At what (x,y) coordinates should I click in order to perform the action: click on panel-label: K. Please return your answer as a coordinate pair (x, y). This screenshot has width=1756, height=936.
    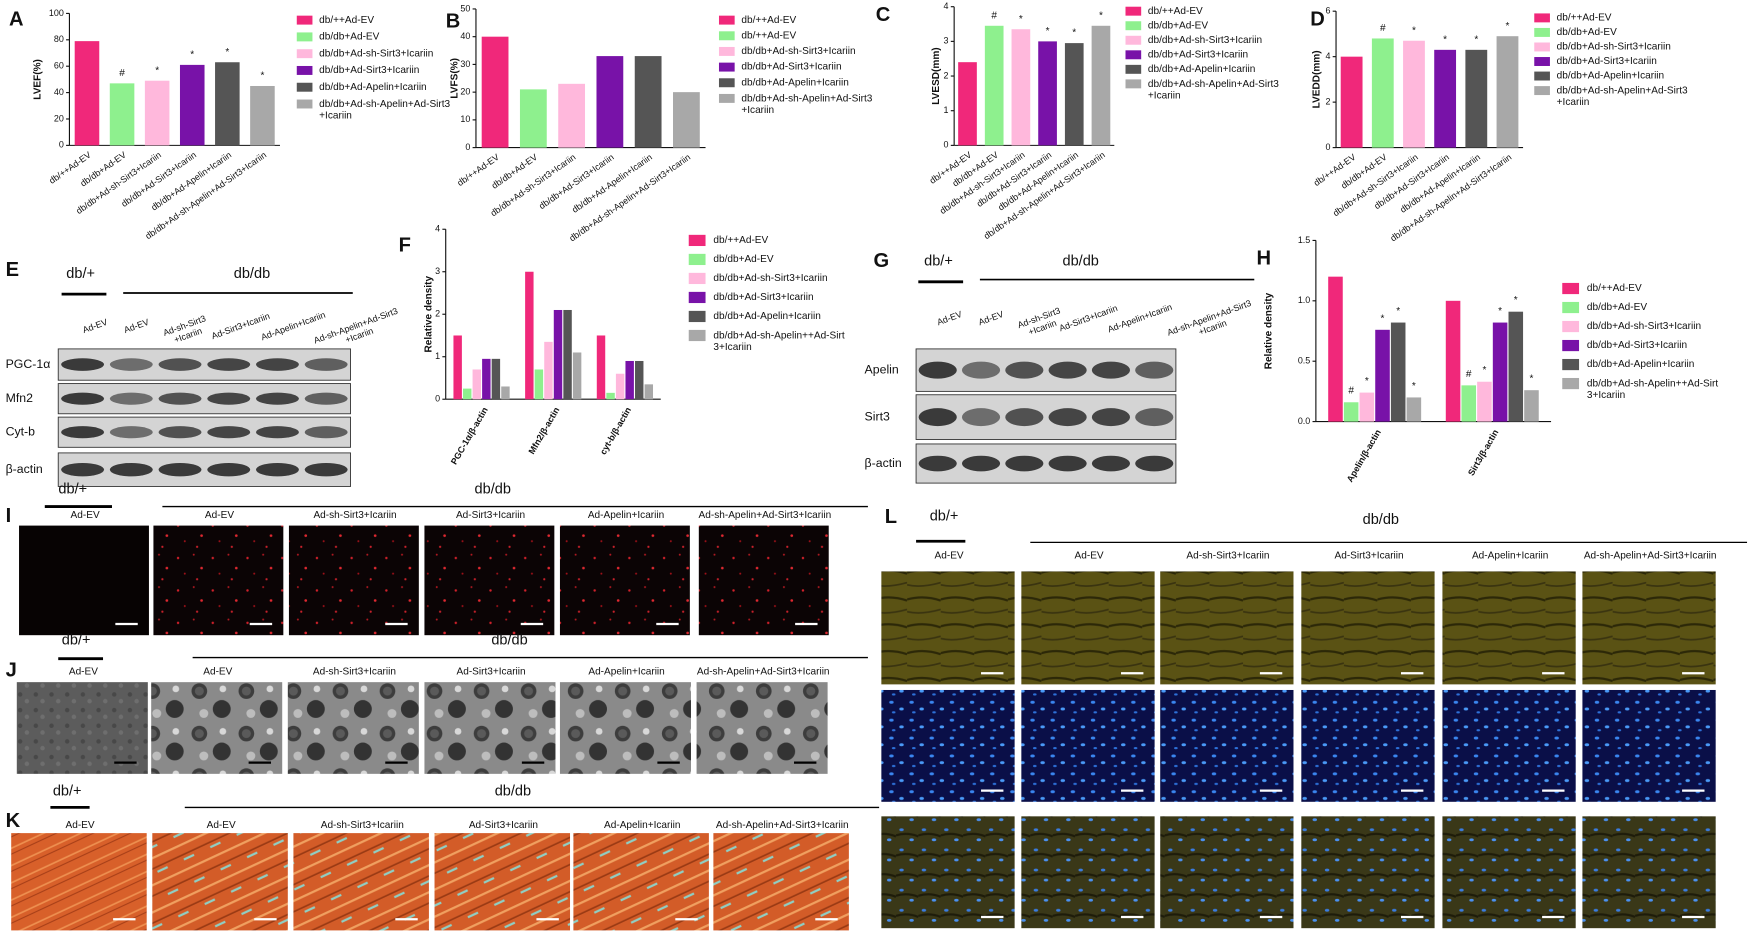
    Looking at the image, I should click on (13, 821).